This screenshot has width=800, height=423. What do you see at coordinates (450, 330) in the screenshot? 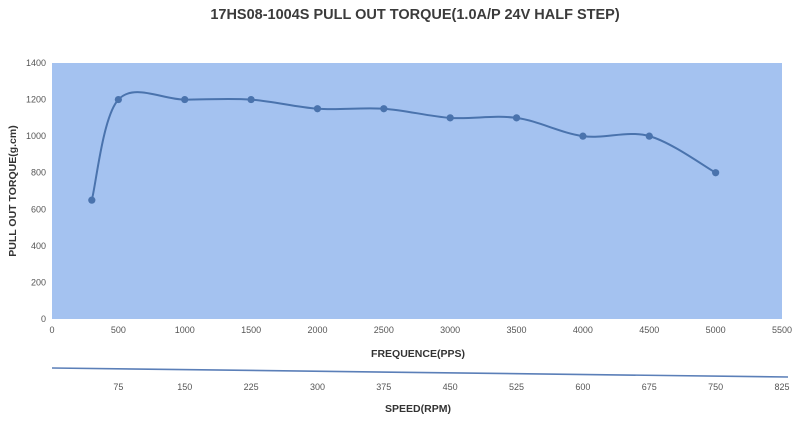
I see `x-tick-label: 3000` at bounding box center [450, 330].